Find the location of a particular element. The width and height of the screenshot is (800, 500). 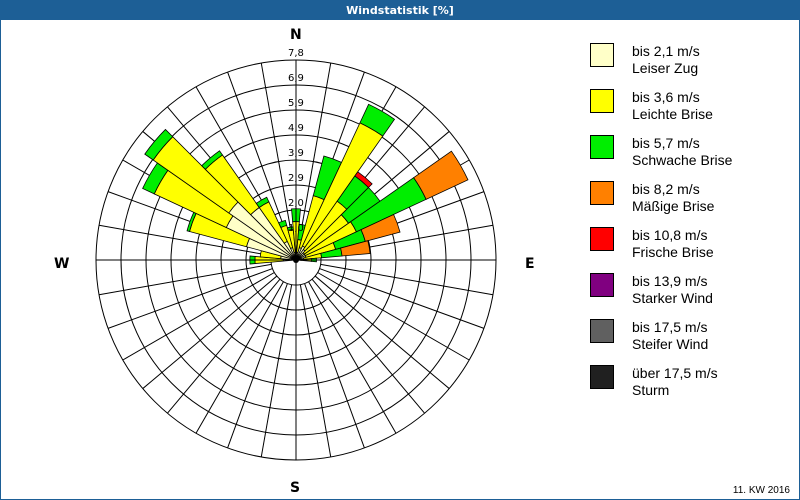

svg-text: 3,9 is located at coordinates (296, 153).